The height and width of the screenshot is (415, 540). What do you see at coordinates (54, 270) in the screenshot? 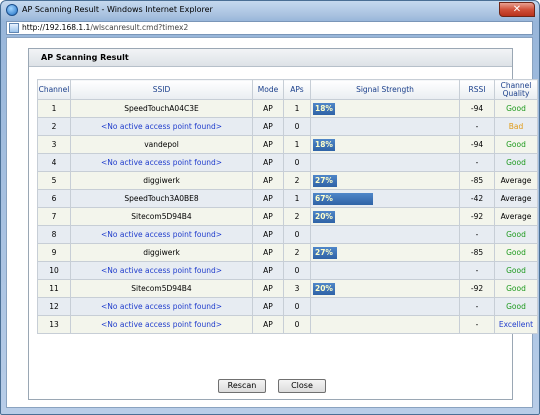
I see `cell-channel: 10` at bounding box center [54, 270].